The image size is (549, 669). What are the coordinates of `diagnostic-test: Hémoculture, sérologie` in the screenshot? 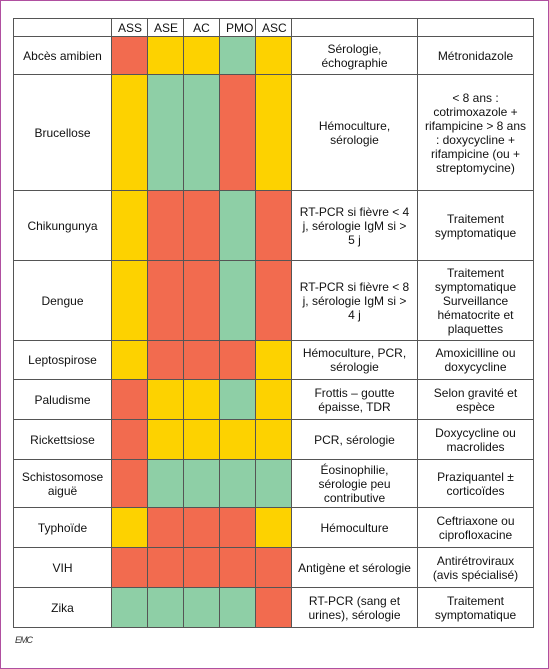 It's located at (354, 132).